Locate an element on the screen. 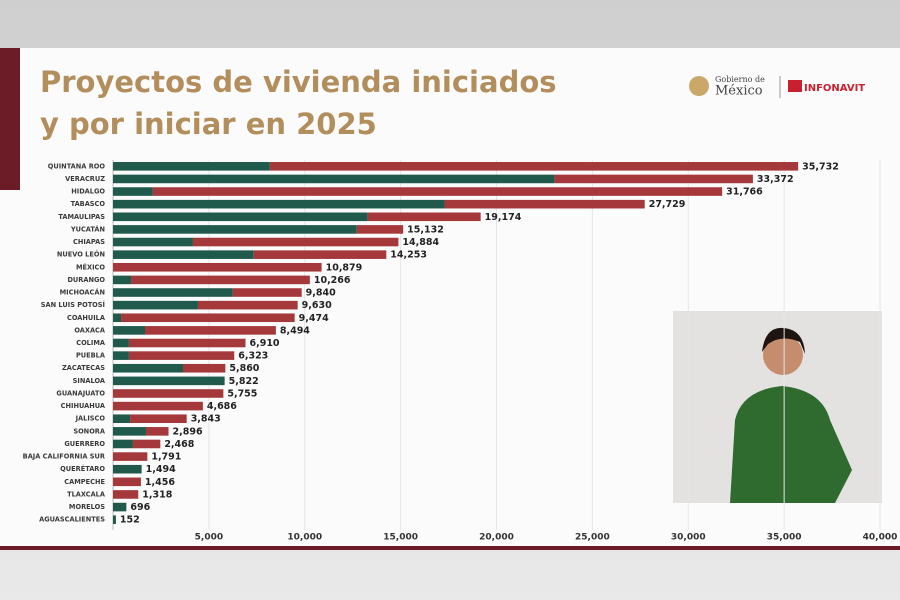 The image size is (900, 600). logo-emblem is located at coordinates (699, 86).